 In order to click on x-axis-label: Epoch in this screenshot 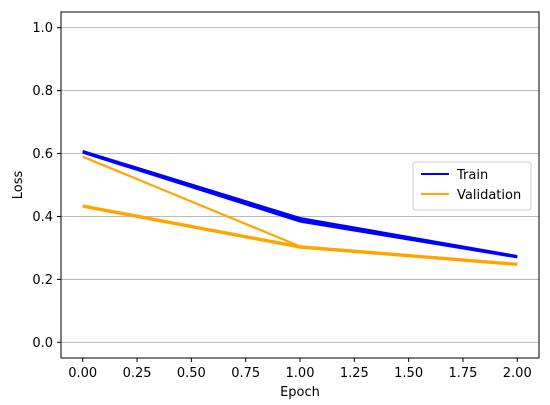, I will do `click(300, 392)`.